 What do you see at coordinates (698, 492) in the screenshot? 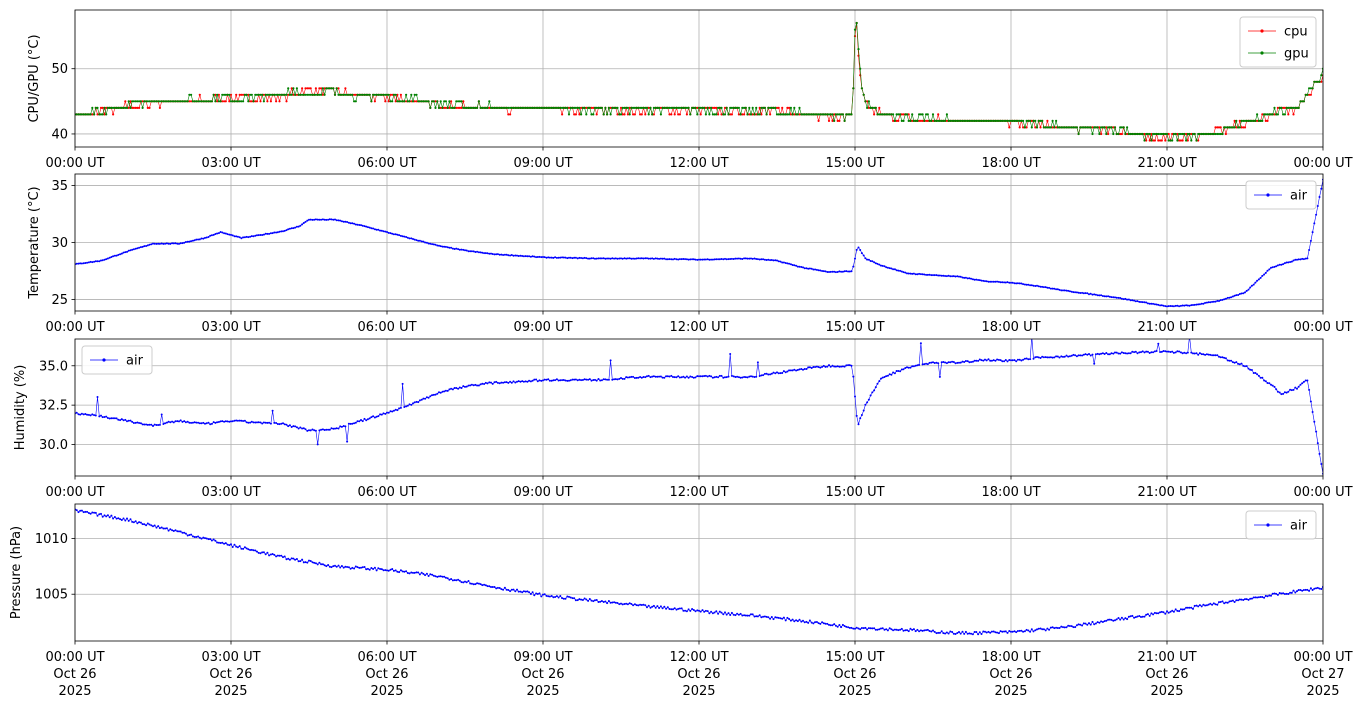
I see `x-tick-label: 12:00 UT` at bounding box center [698, 492].